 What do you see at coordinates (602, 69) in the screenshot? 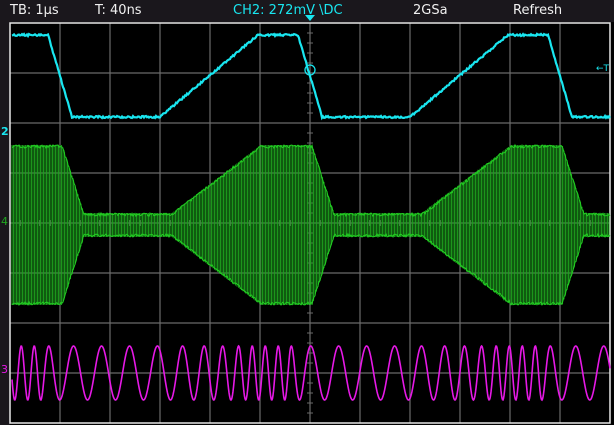
I see `trigger-level-marker: ←T` at bounding box center [602, 69].